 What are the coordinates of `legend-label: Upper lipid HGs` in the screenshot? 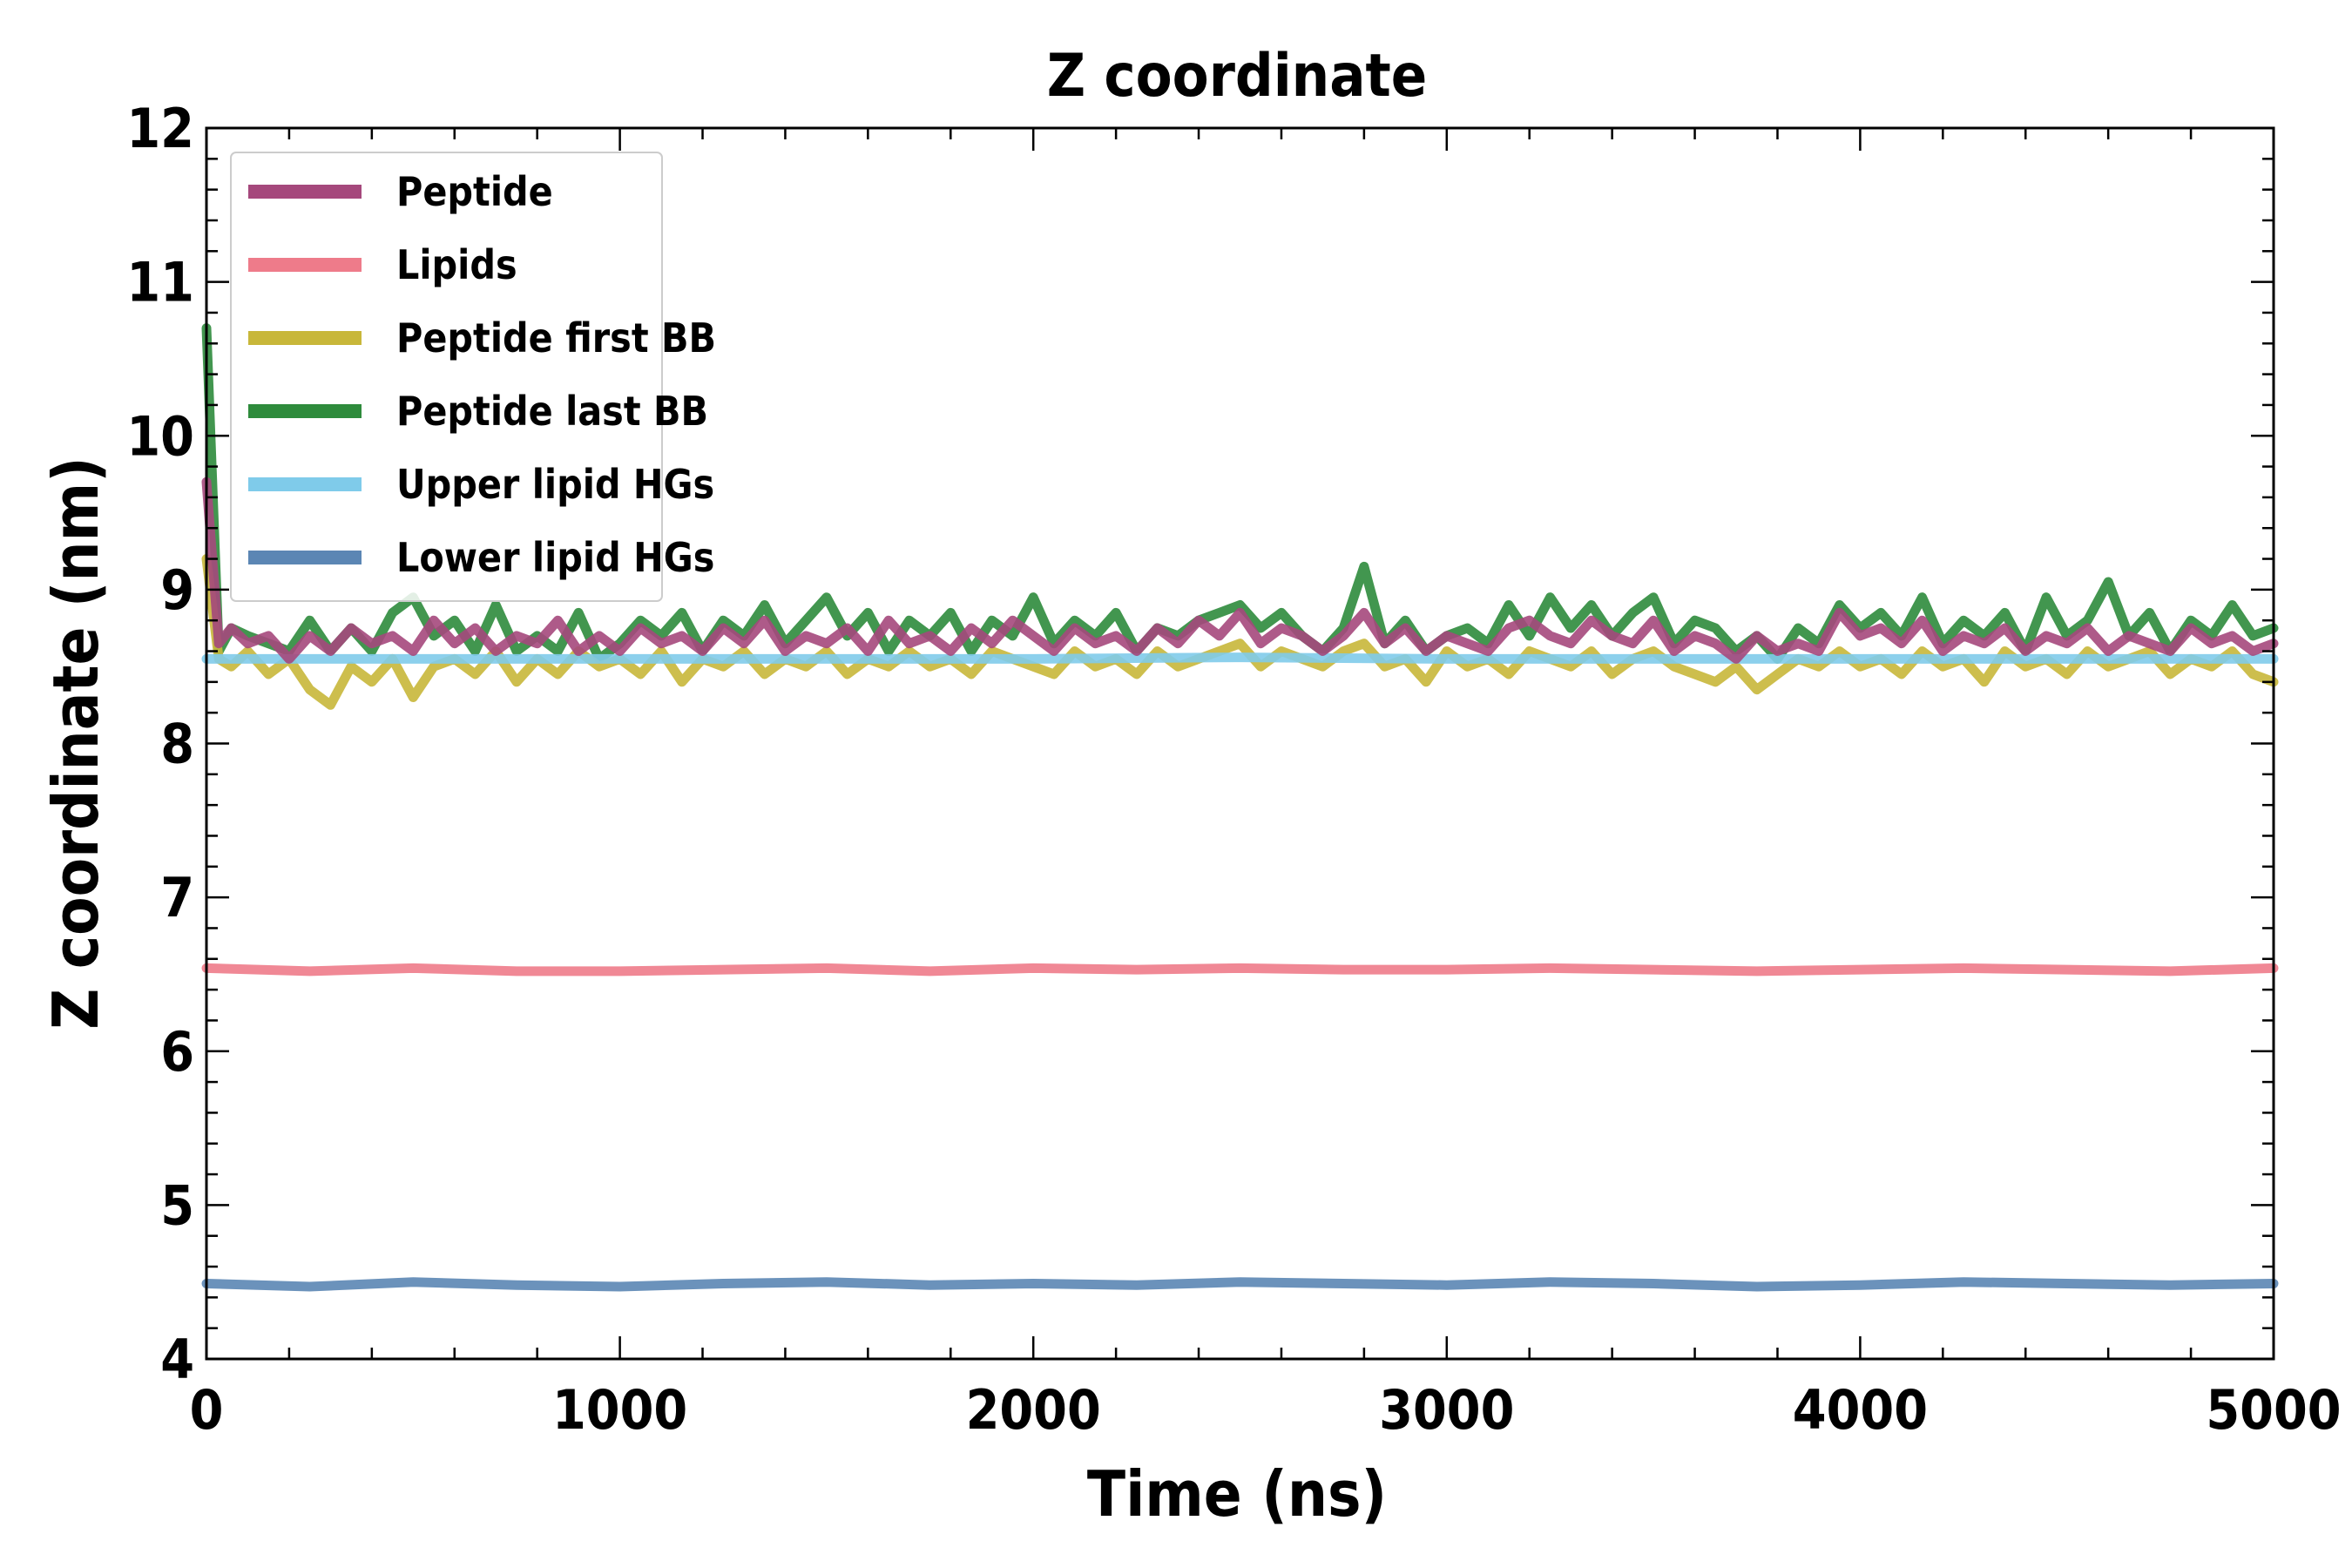 It's located at (555, 485).